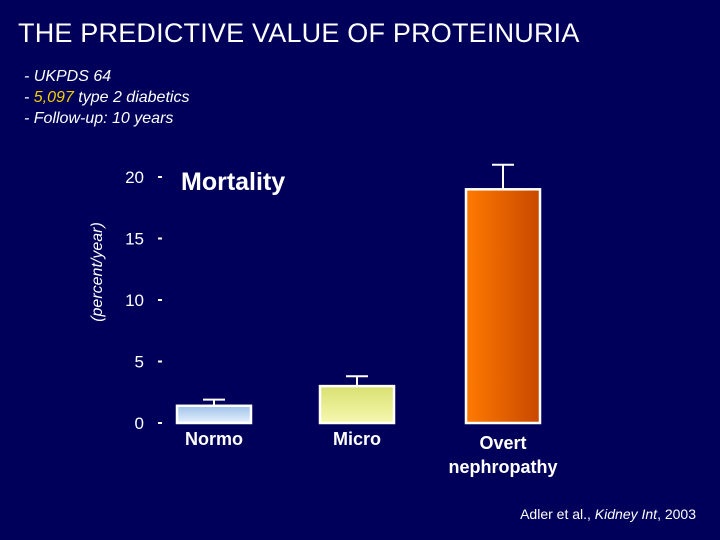 Image resolution: width=720 pixels, height=540 pixels. What do you see at coordinates (99, 118) in the screenshot?
I see `study-followup: - Follow-up: 10 years` at bounding box center [99, 118].